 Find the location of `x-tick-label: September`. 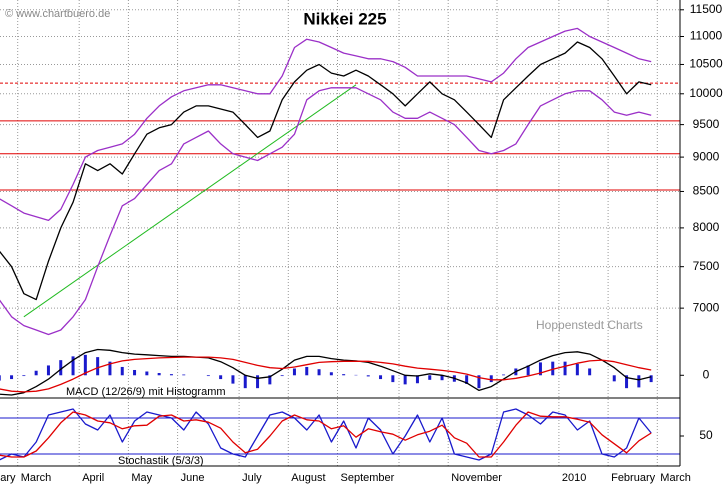

x-tick-label: September is located at coordinates (368, 478).